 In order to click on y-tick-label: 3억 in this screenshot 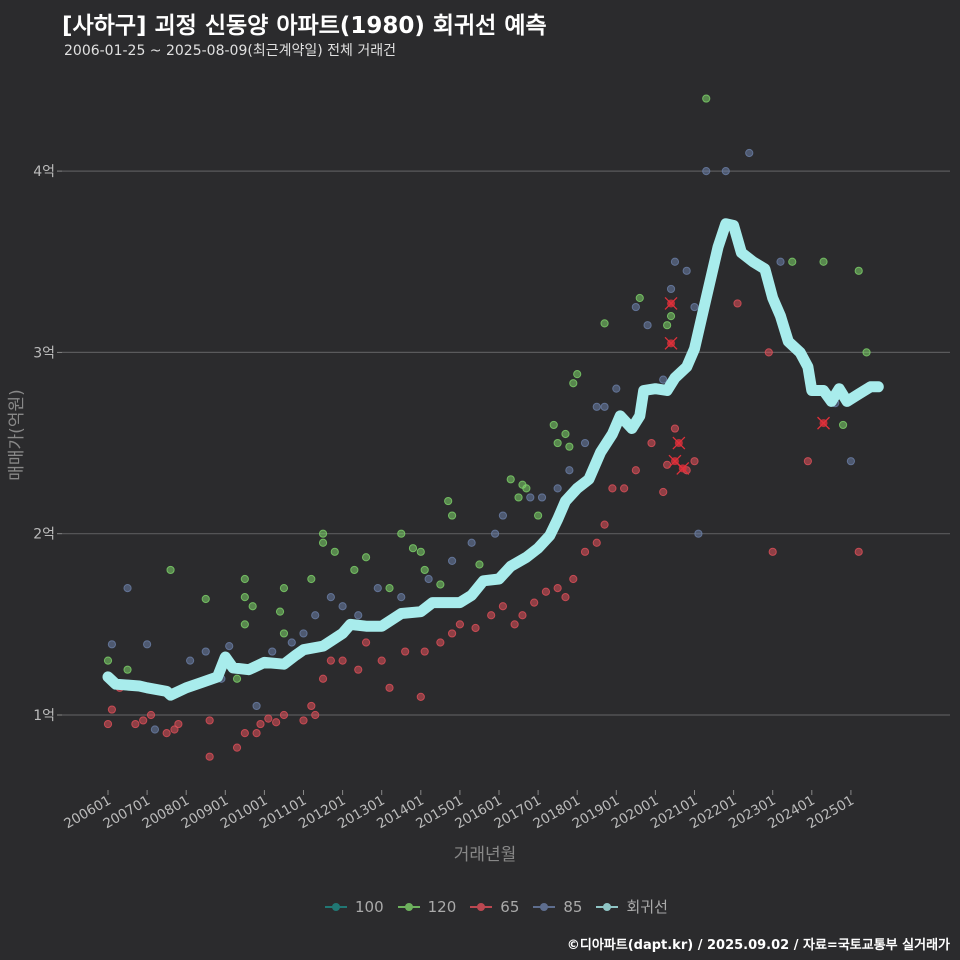, I will do `click(44, 353)`.